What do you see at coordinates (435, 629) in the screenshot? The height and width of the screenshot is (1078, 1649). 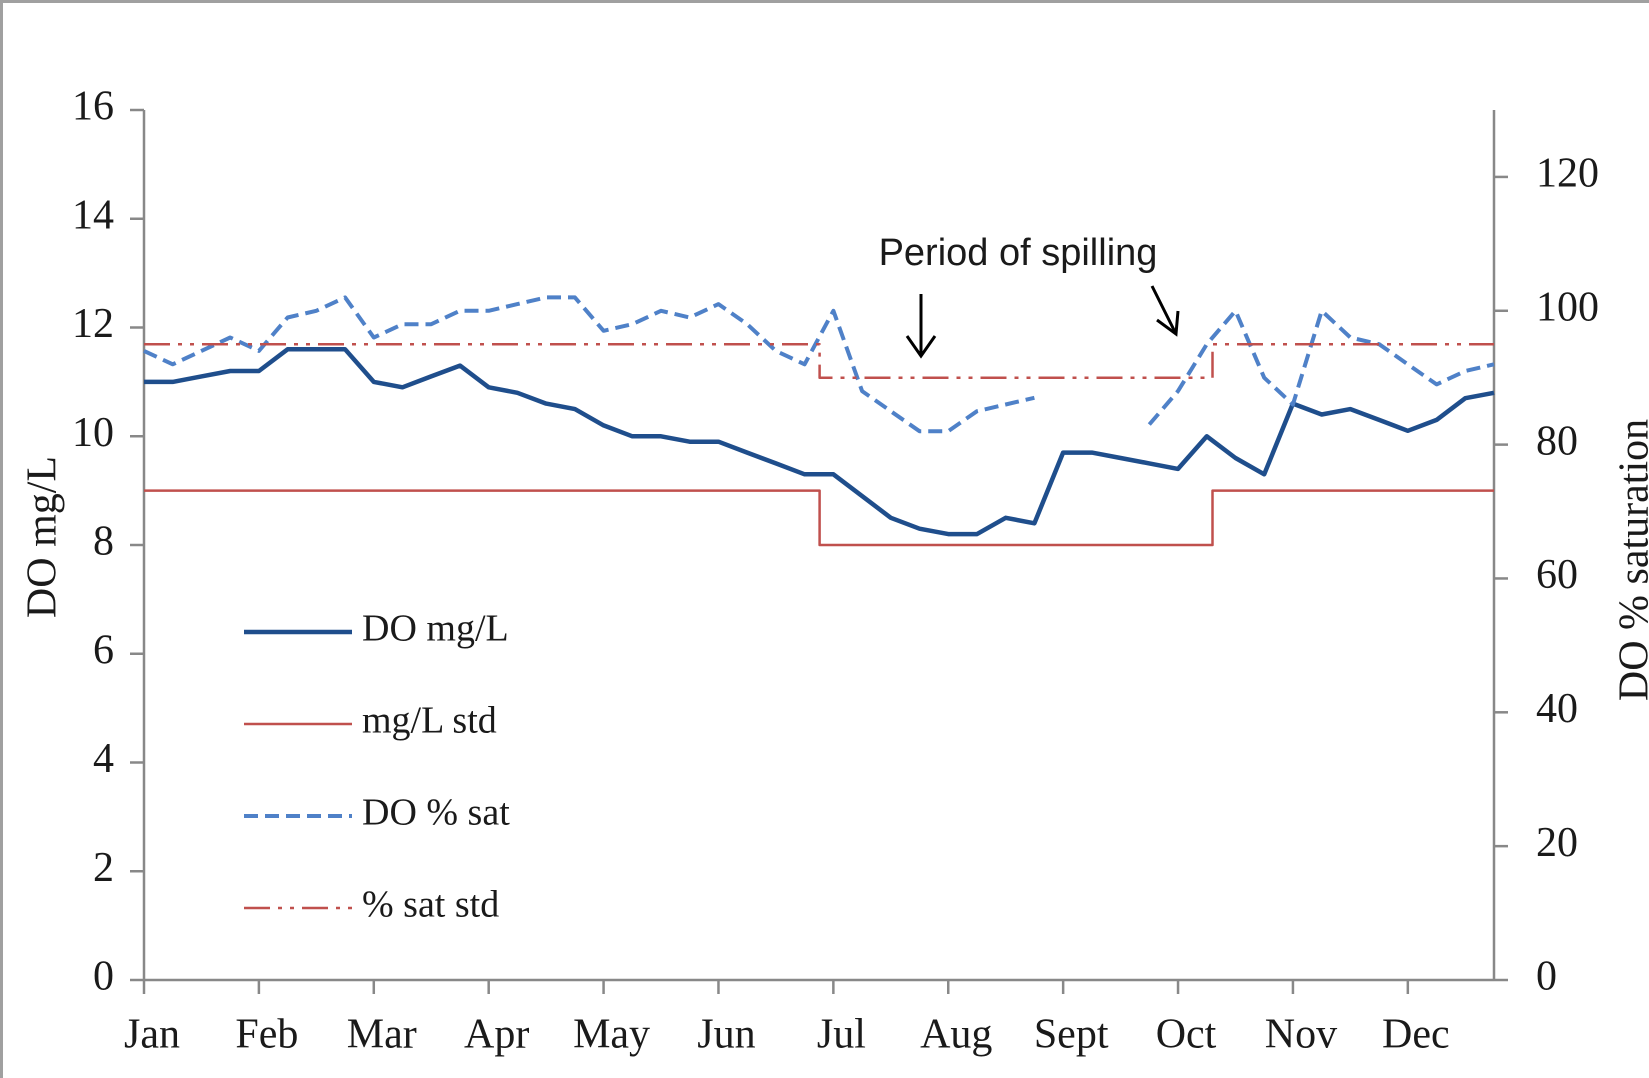 I see `legend-label: DO mg/L` at bounding box center [435, 629].